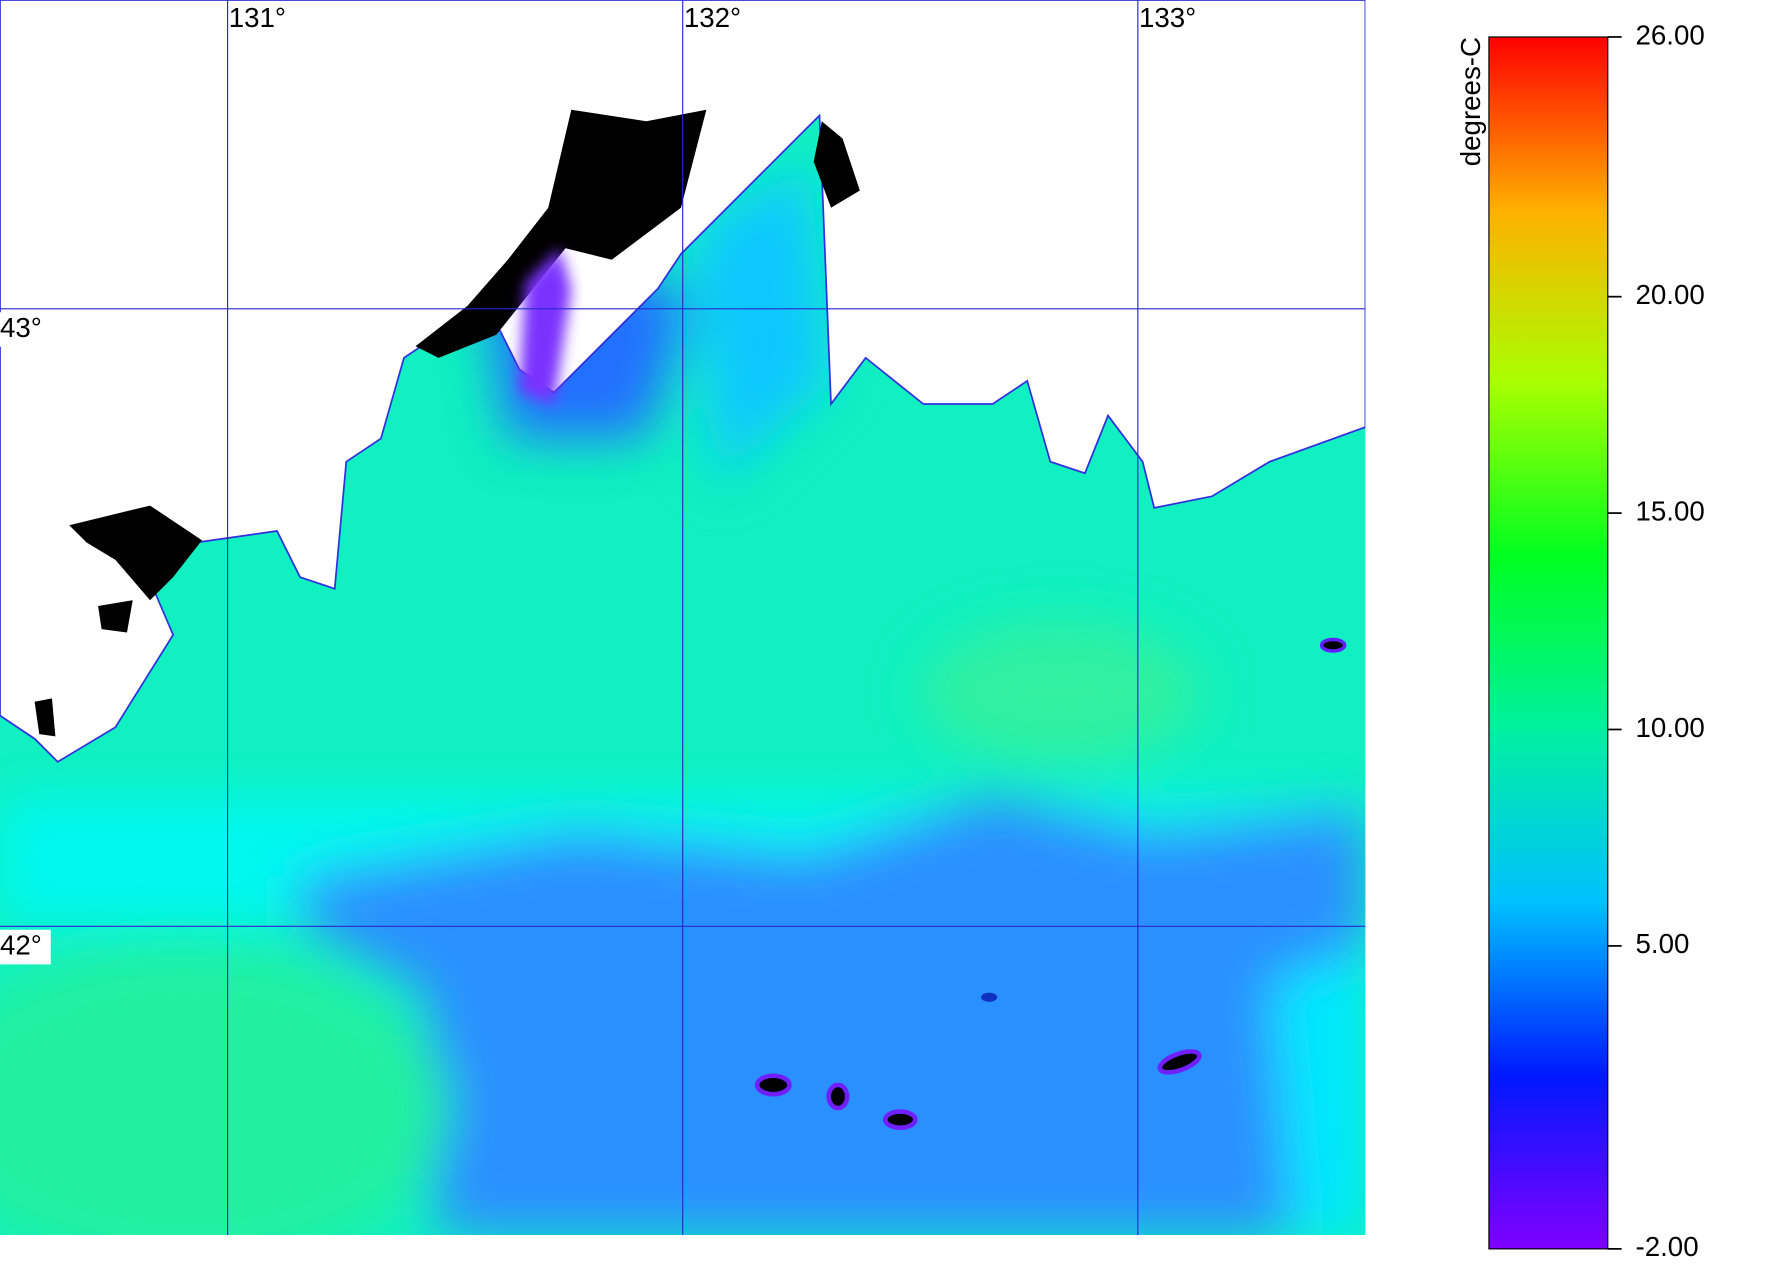 This screenshot has height=1272, width=1789. I want to click on colorbar-scale, so click(1548, 643).